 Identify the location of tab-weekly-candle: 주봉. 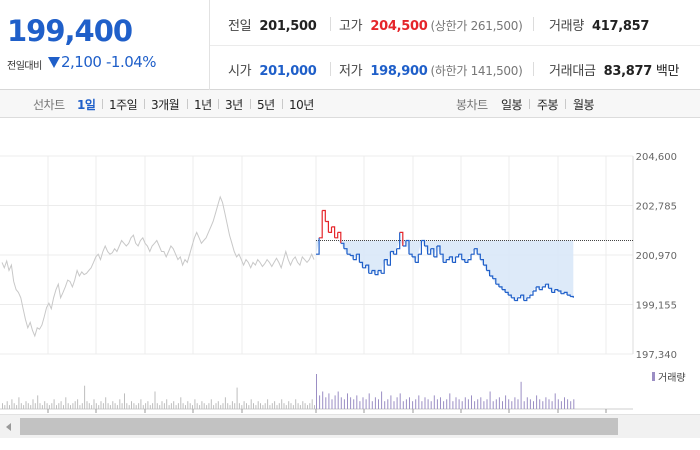
(548, 105).